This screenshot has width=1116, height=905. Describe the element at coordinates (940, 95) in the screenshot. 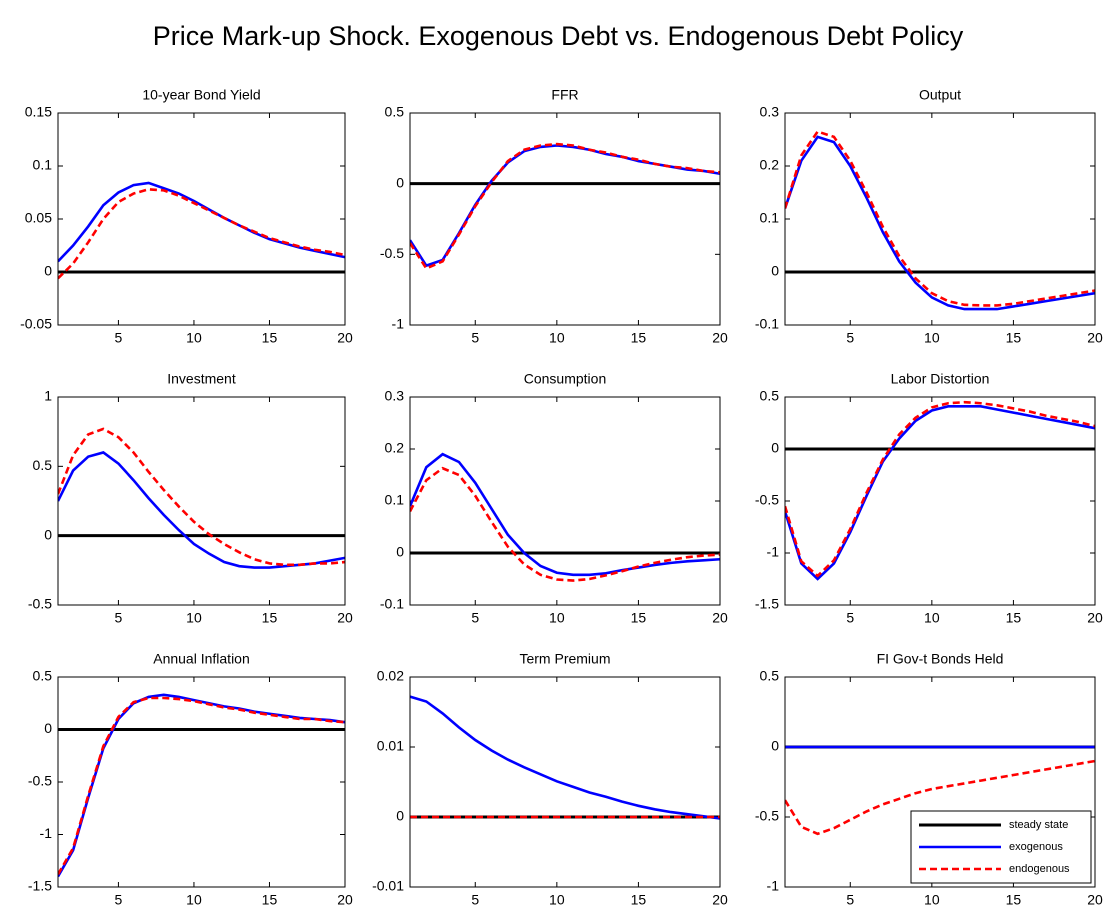

I see `panel-title: Output` at that location.